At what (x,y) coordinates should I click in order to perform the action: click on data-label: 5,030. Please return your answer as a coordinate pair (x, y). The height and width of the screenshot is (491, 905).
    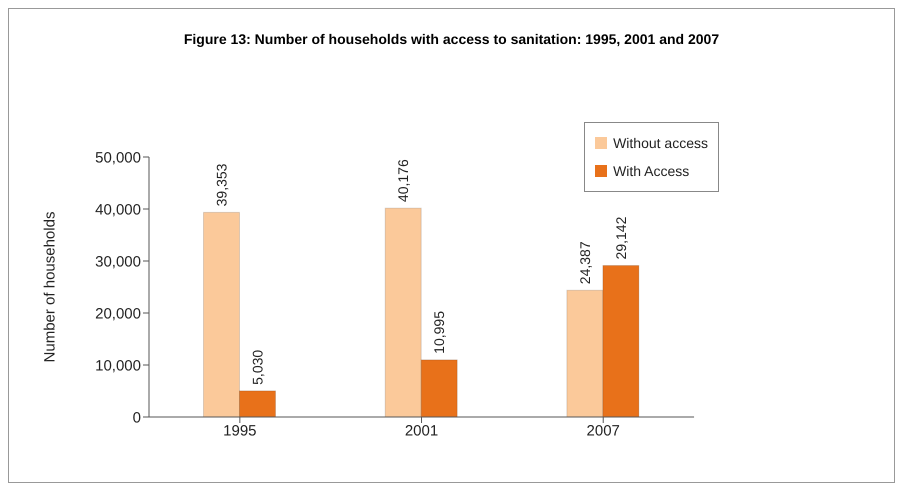
    Looking at the image, I should click on (258, 367).